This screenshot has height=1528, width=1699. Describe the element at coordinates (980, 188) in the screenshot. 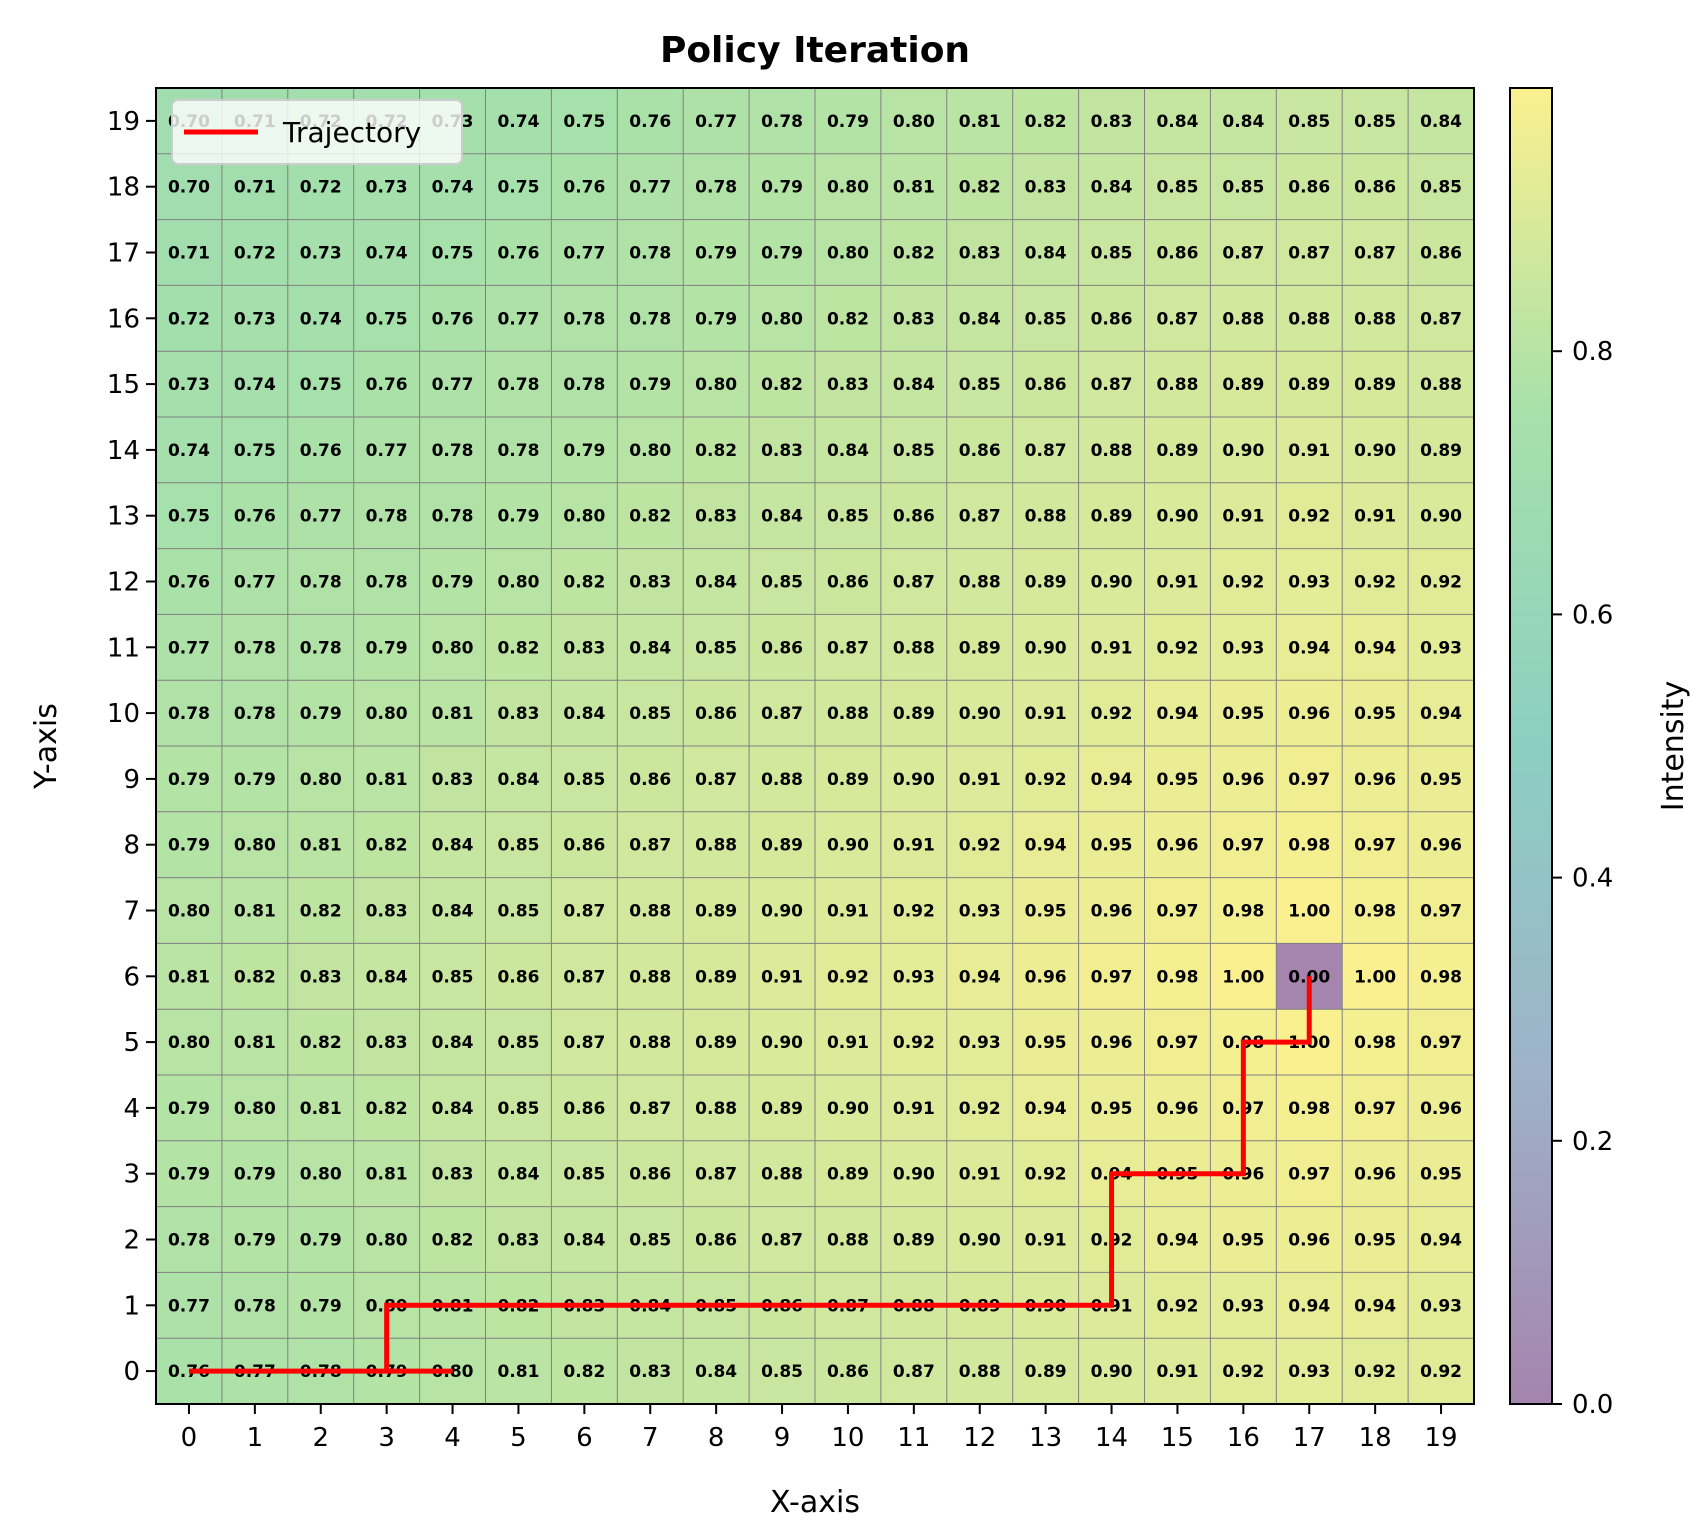

I see `cell-value-label: 0.82` at that location.